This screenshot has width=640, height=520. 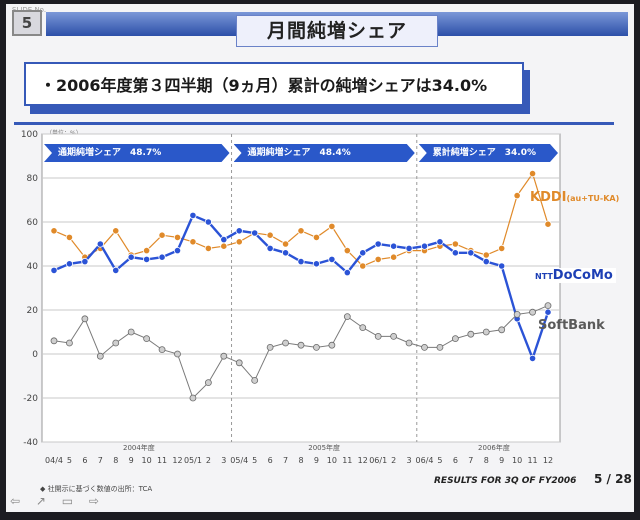 What do you see at coordinates (314, 123) in the screenshot?
I see `divider` at bounding box center [314, 123].